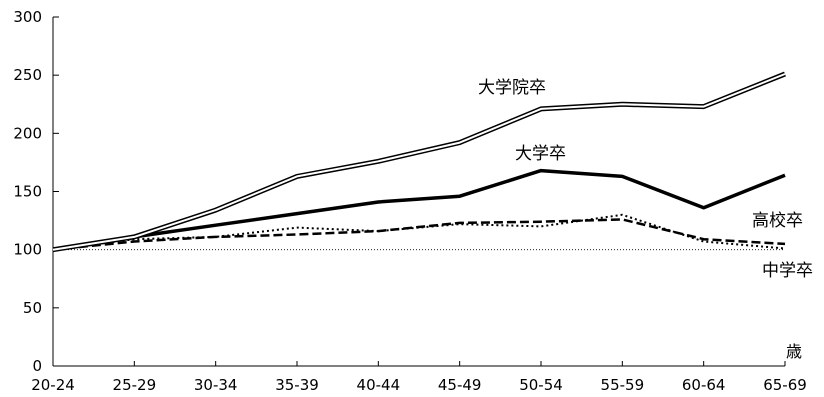 The width and height of the screenshot is (824, 397). Describe the element at coordinates (787, 271) in the screenshot. I see `series-label-3: 中学卒` at that location.